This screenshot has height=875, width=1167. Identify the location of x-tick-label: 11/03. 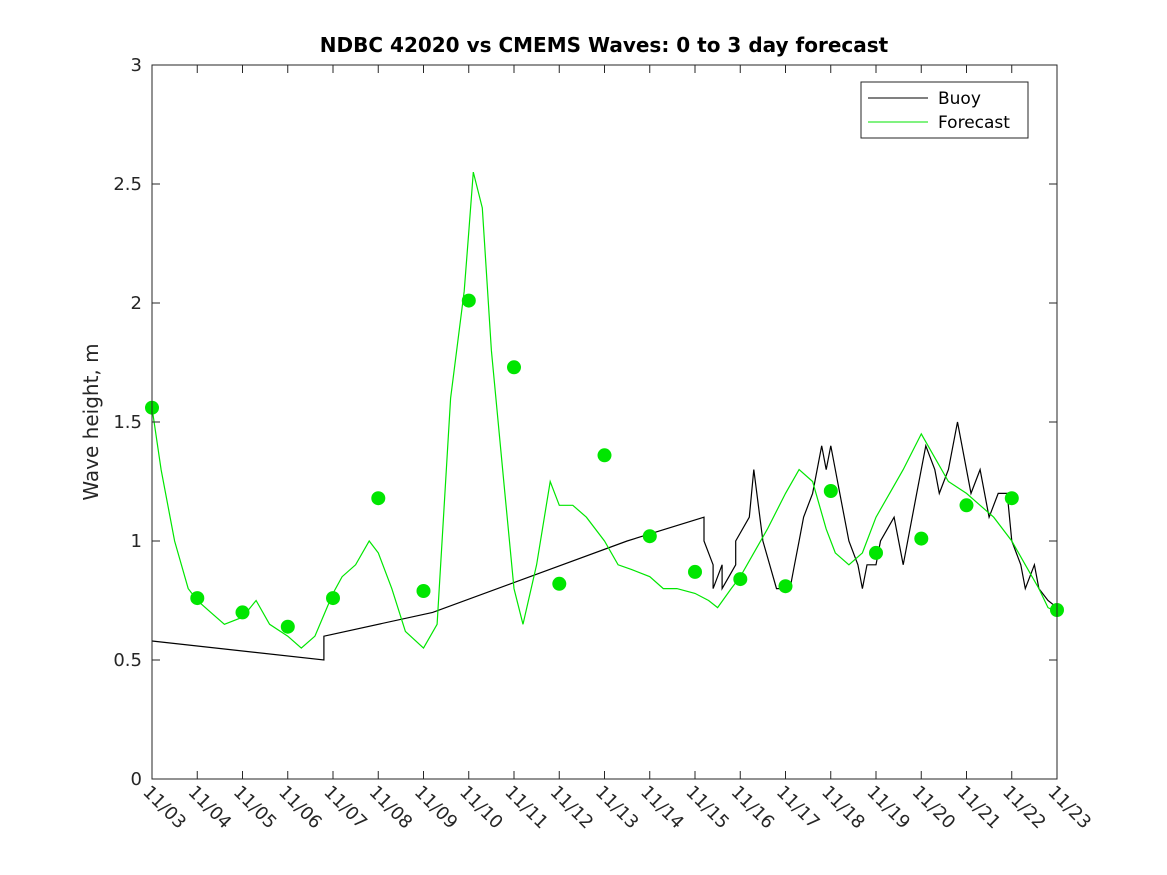
(164, 808).